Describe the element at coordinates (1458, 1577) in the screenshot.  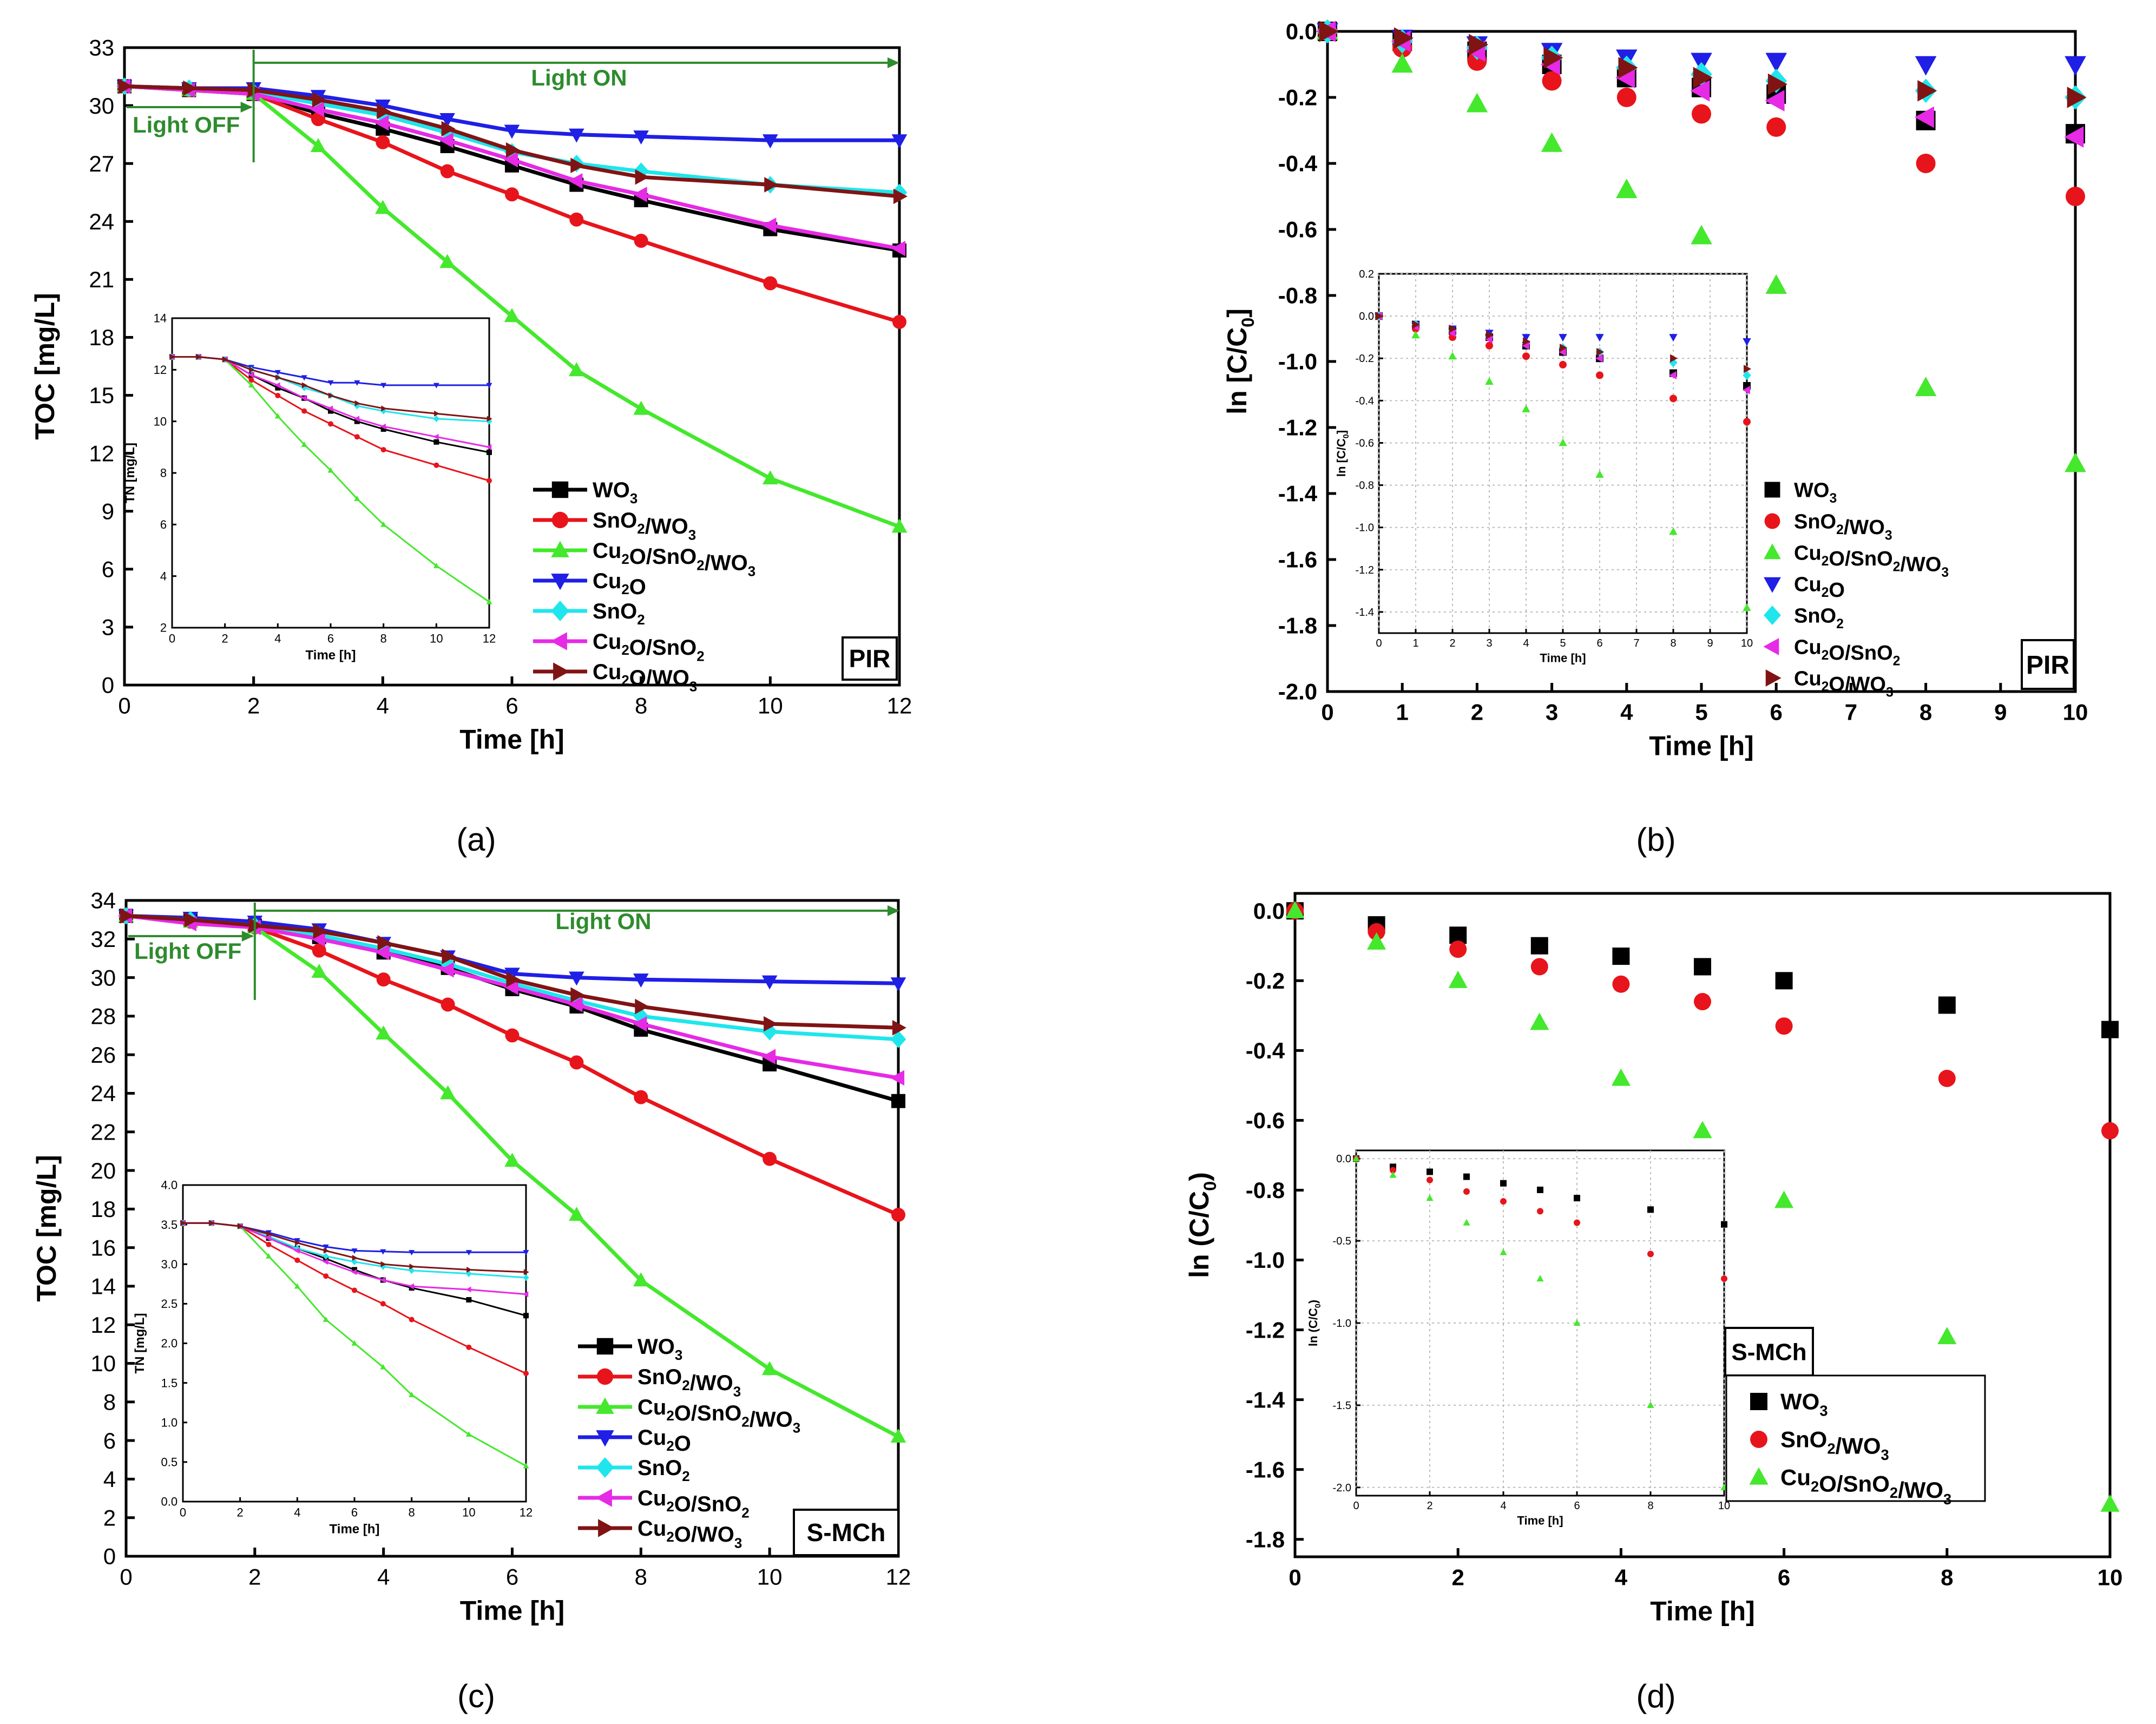
I see `panel-d-xtick-label: 2` at that location.